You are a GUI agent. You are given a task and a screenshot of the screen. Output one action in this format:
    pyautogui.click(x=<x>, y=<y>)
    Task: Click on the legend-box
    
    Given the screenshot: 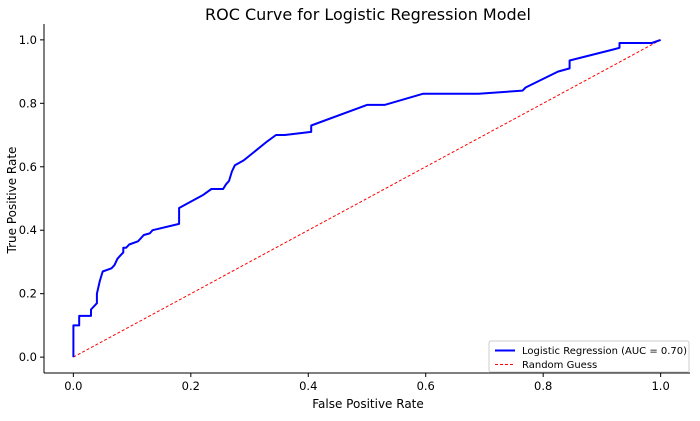 What is the action you would take?
    pyautogui.click(x=589, y=356)
    